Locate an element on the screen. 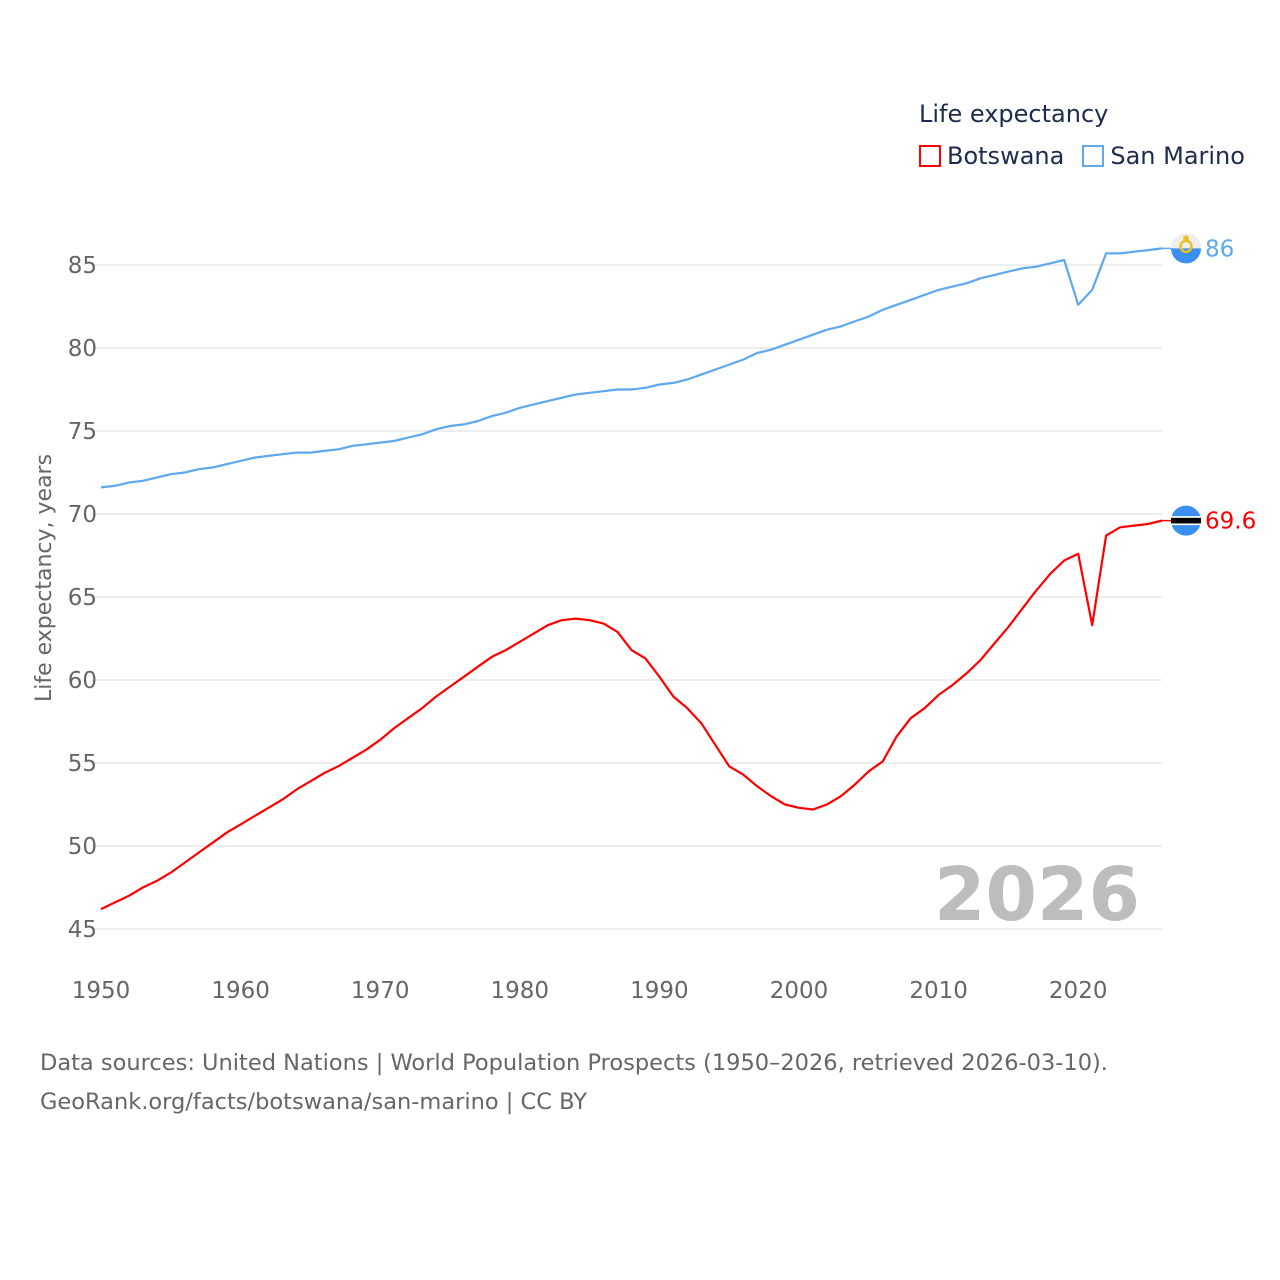 The height and width of the screenshot is (1280, 1280). y-tick-label: 55 is located at coordinates (82, 764).